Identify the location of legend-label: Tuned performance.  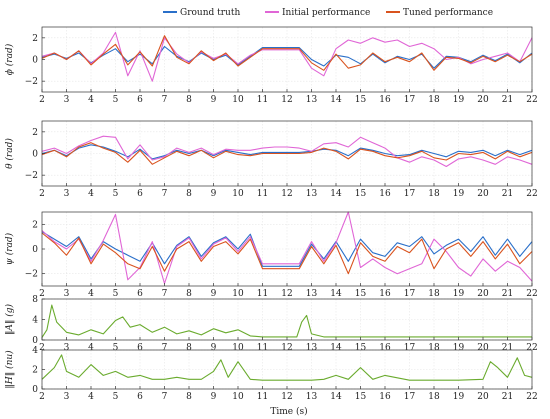
(448, 13).